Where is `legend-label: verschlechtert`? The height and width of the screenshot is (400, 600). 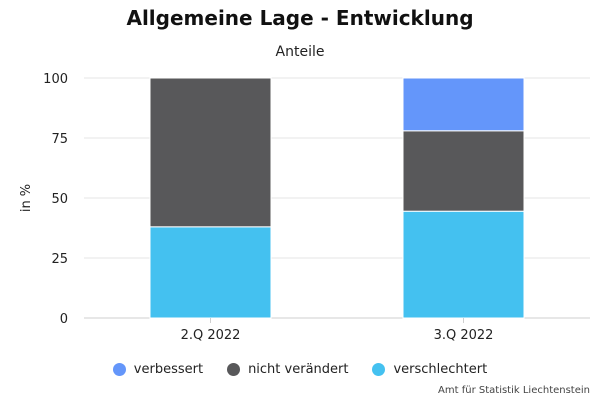 legend-label: verschlechtert is located at coordinates (440, 369).